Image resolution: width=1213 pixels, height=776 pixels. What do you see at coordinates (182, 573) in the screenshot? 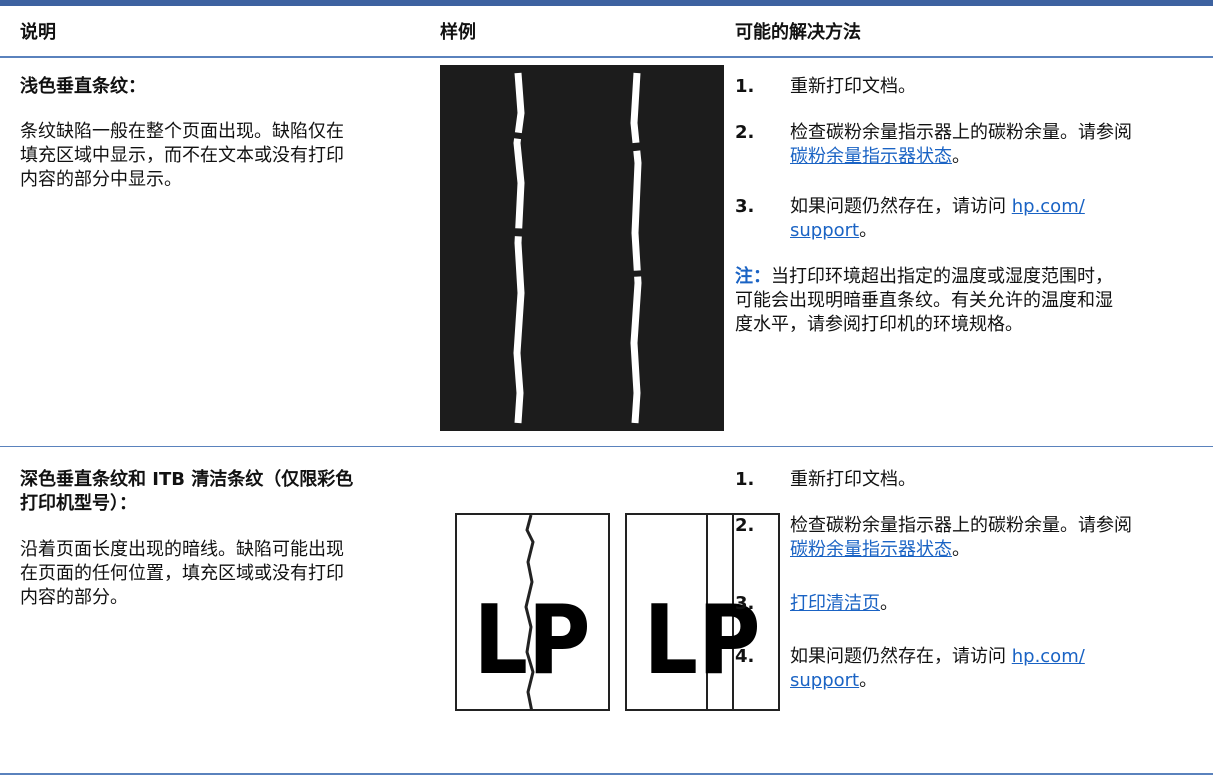
I see `description: 在页面的任何位置，填充区域或没有打印` at bounding box center [182, 573].